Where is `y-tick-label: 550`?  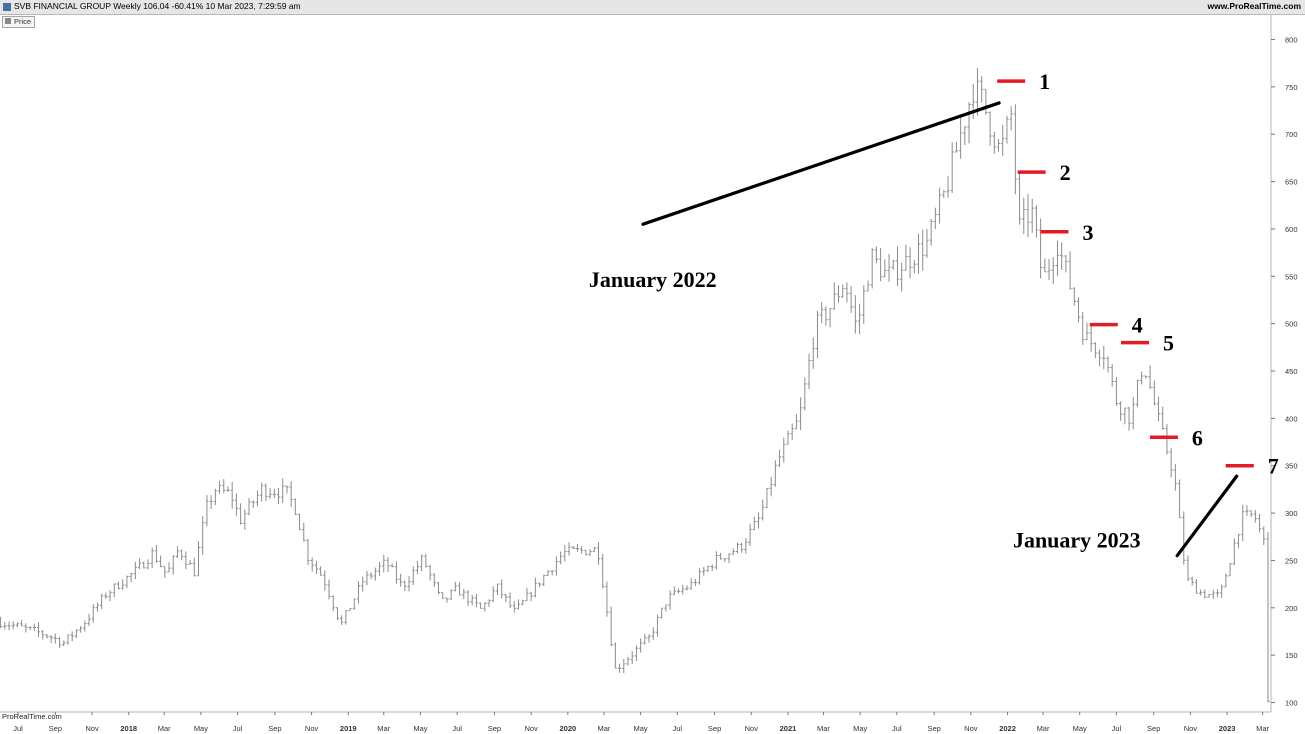 y-tick-label: 550 is located at coordinates (1291, 276).